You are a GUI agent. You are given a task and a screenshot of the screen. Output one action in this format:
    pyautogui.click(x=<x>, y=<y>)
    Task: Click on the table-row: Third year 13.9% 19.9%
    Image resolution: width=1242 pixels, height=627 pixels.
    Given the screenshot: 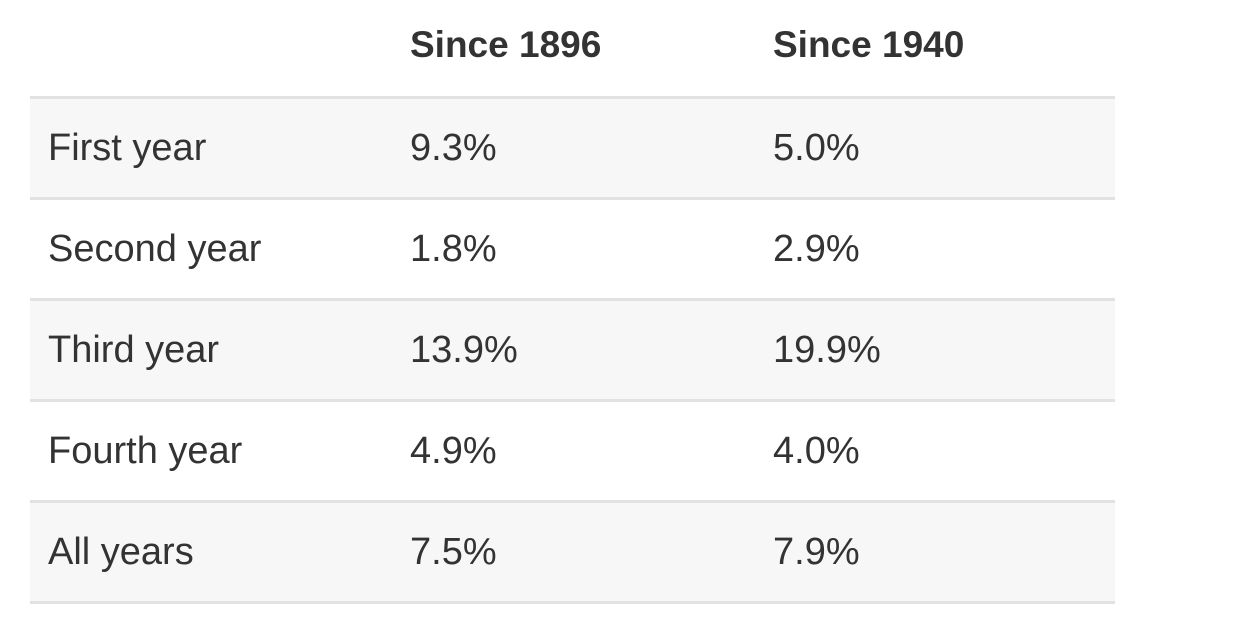 What is the action you would take?
    pyautogui.click(x=572, y=351)
    